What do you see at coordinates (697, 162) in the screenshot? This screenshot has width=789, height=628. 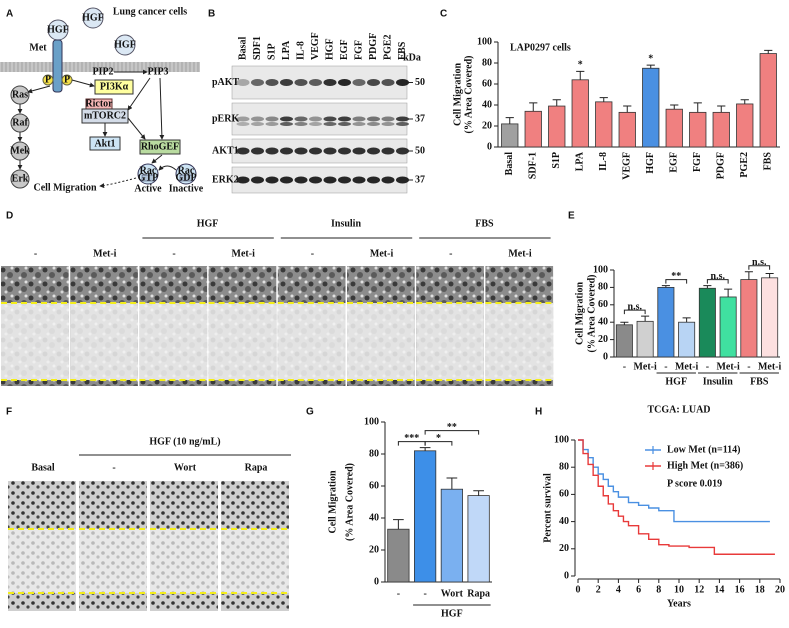 I see `x-tick-label: FGF` at bounding box center [697, 162].